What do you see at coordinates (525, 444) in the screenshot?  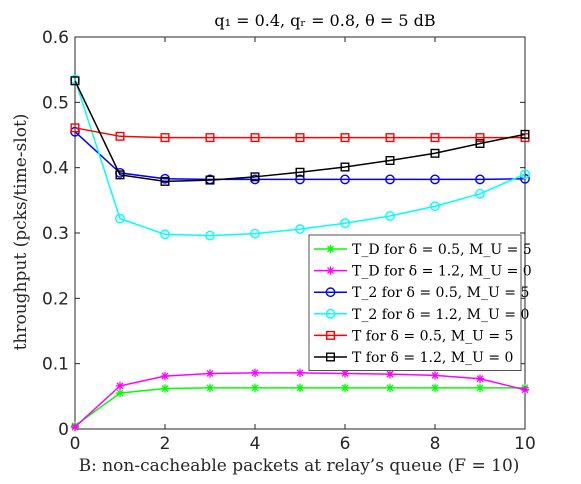 I see `x-tick-label: 10` at bounding box center [525, 444].